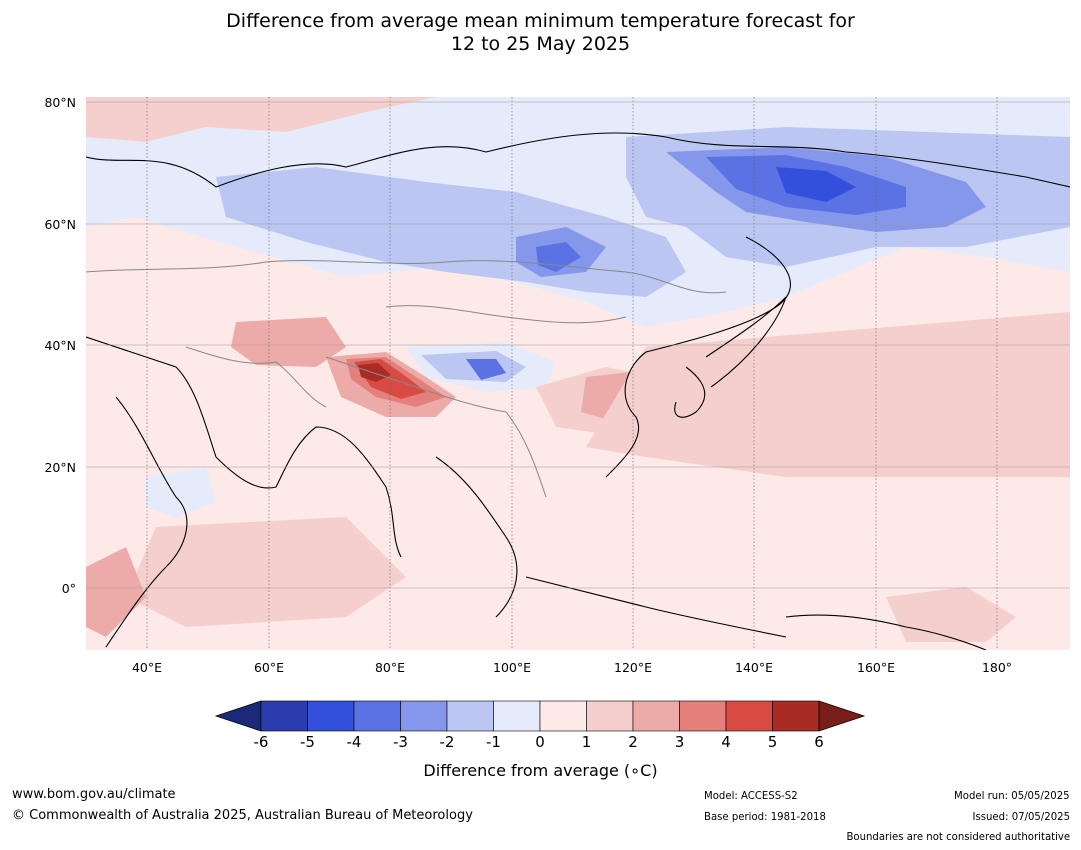 This screenshot has height=850, width=1081. What do you see at coordinates (997, 667) in the screenshot?
I see `lon-label-180: 180°` at bounding box center [997, 667].